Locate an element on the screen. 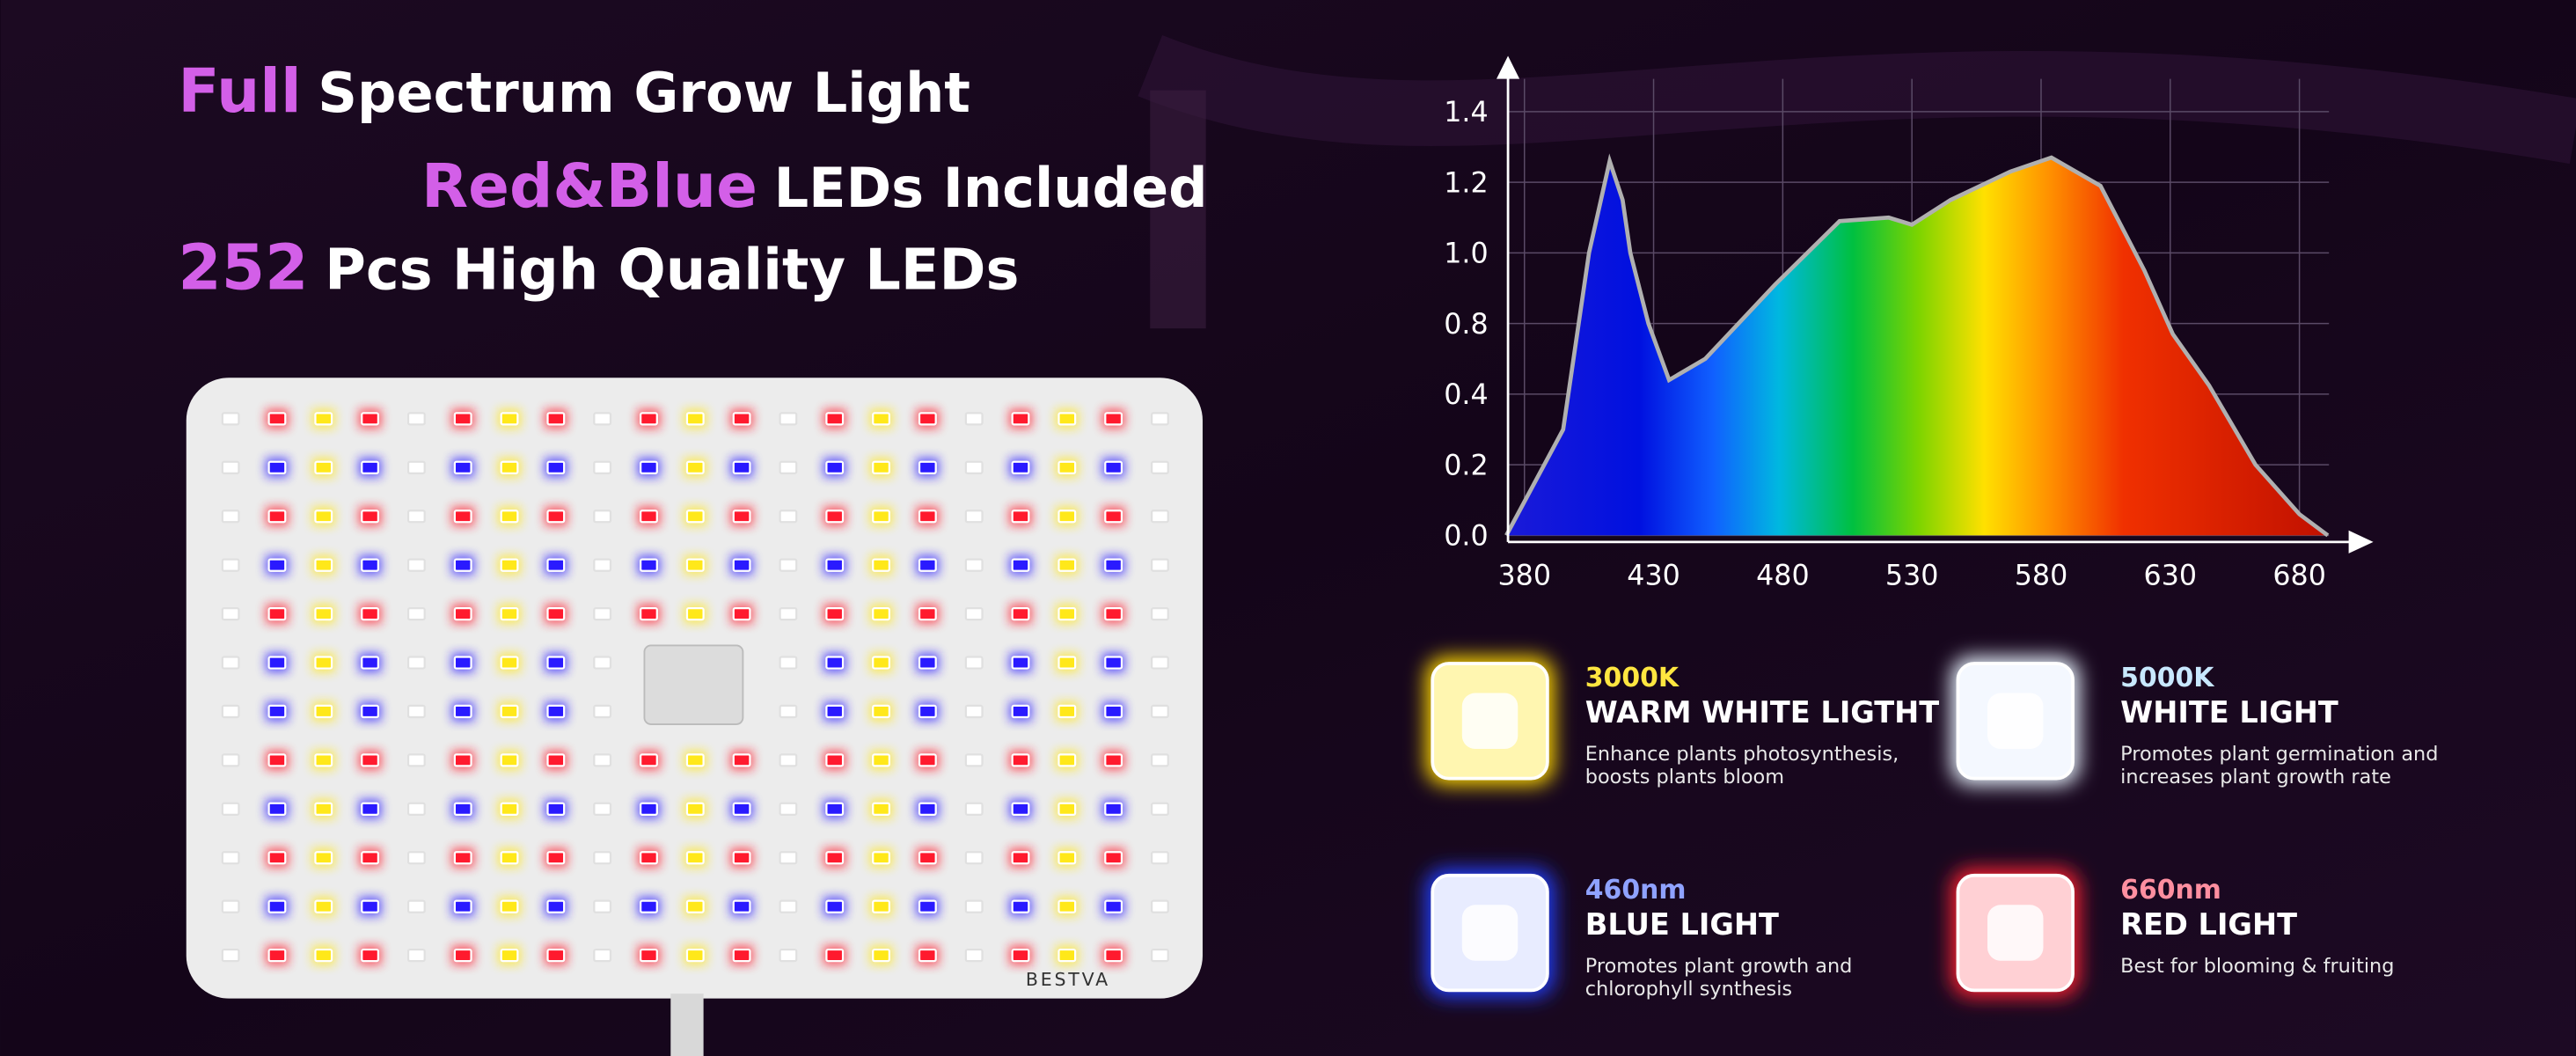 This screenshot has width=2576, height=1056. x-tick-label: 480 is located at coordinates (1783, 575).